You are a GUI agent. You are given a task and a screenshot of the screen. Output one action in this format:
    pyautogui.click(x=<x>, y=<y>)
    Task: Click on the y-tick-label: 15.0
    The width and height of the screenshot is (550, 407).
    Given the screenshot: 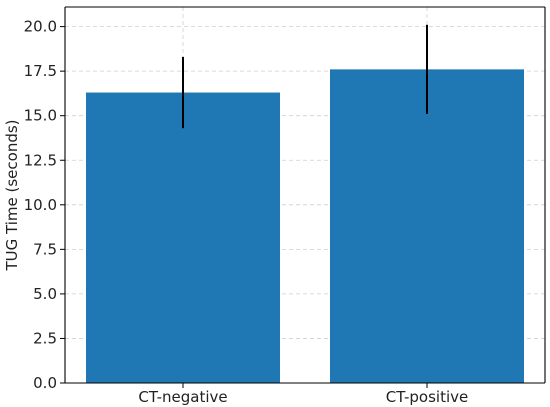 What is the action you would take?
    pyautogui.click(x=40, y=116)
    